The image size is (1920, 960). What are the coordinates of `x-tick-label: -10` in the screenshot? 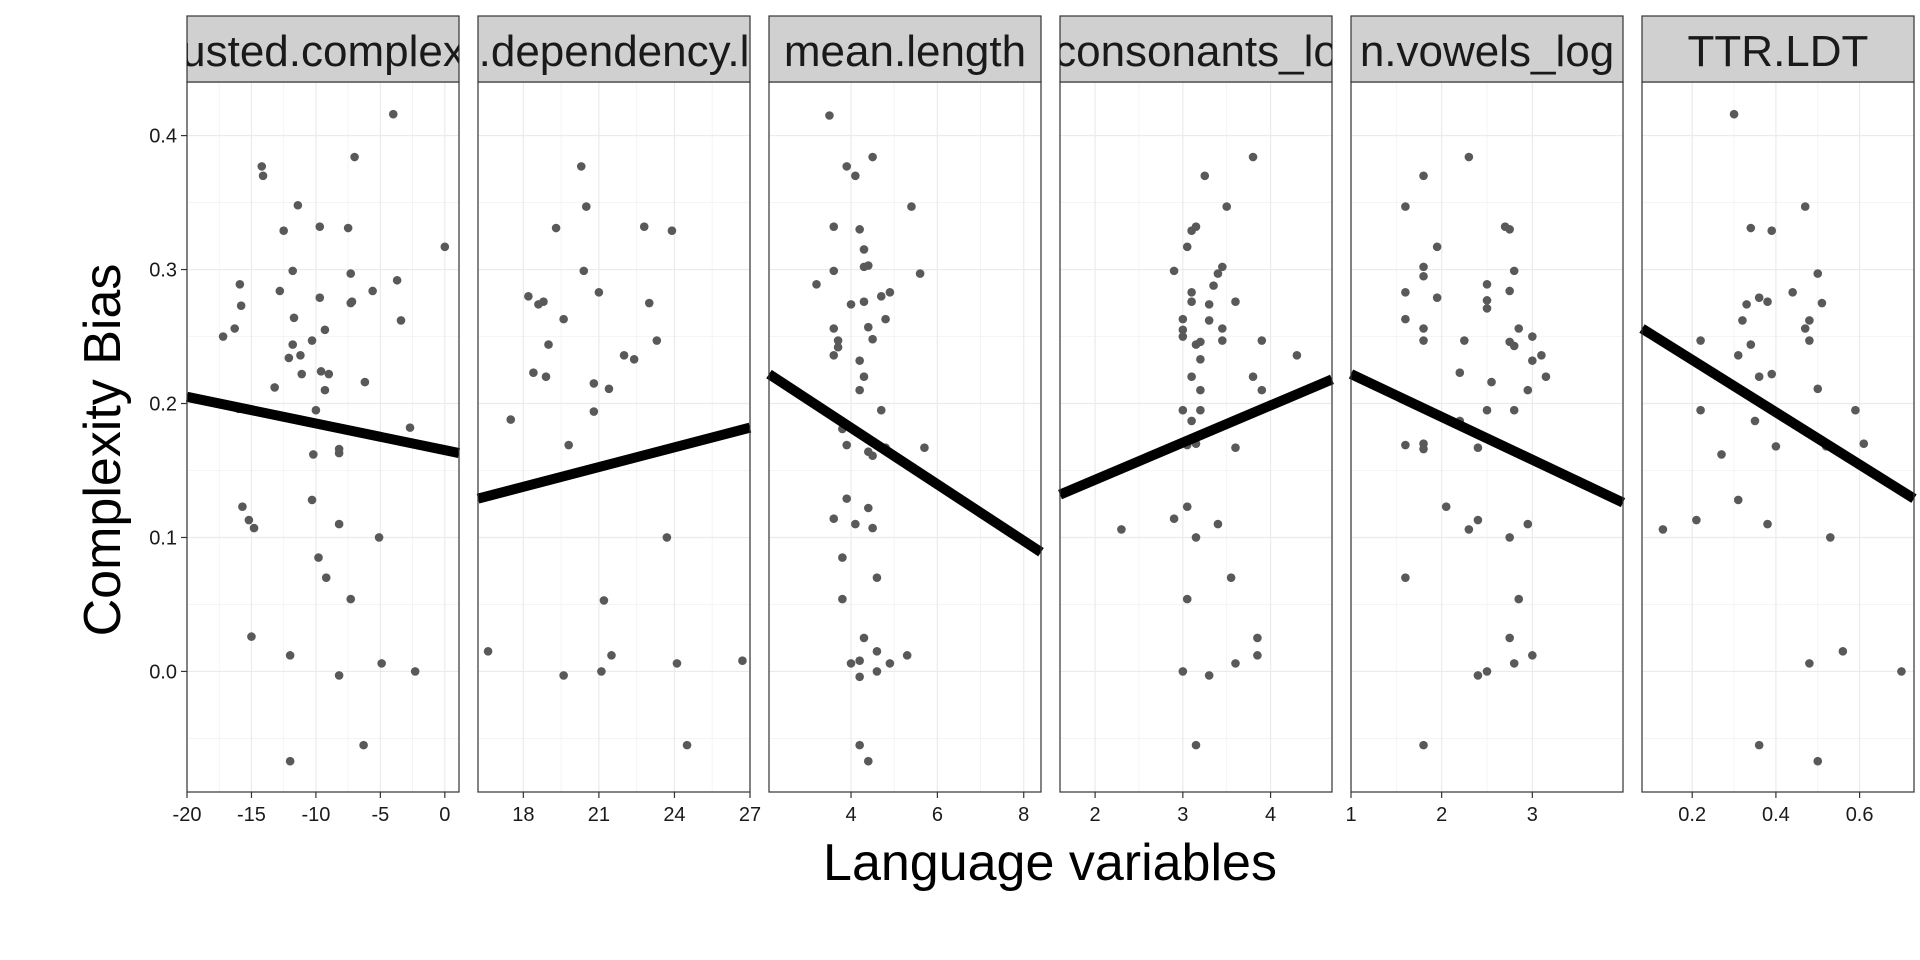 It's located at (315, 815).